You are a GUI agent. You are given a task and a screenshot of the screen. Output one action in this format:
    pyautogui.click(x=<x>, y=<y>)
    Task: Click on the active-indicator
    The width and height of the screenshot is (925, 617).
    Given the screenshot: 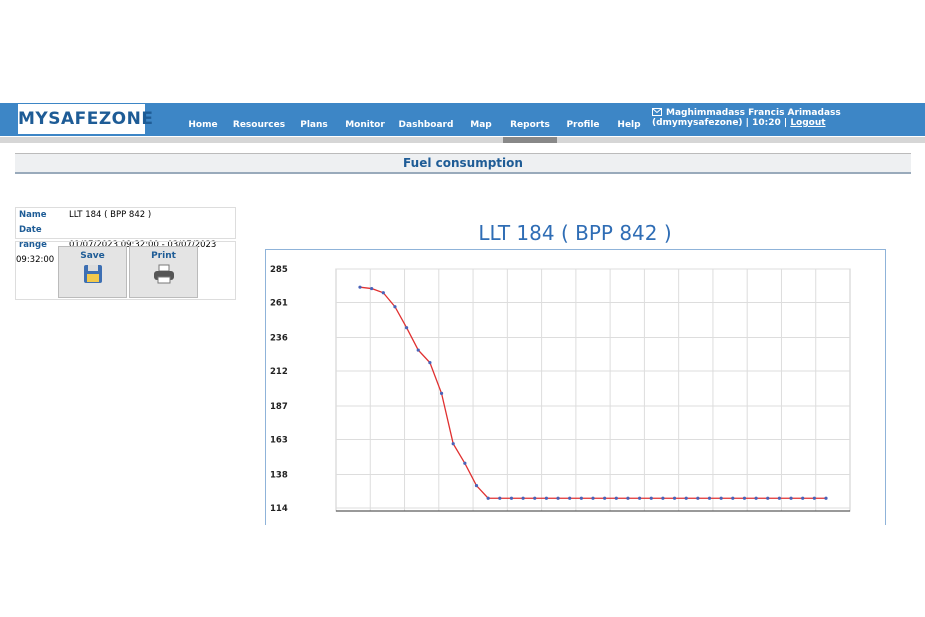 What is the action you would take?
    pyautogui.click(x=530, y=140)
    